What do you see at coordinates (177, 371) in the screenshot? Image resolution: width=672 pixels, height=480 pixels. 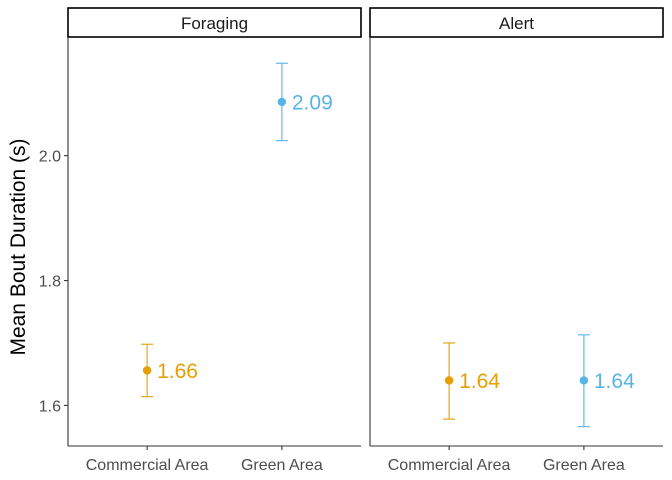 I see `data-label: 1.66` at bounding box center [177, 371].